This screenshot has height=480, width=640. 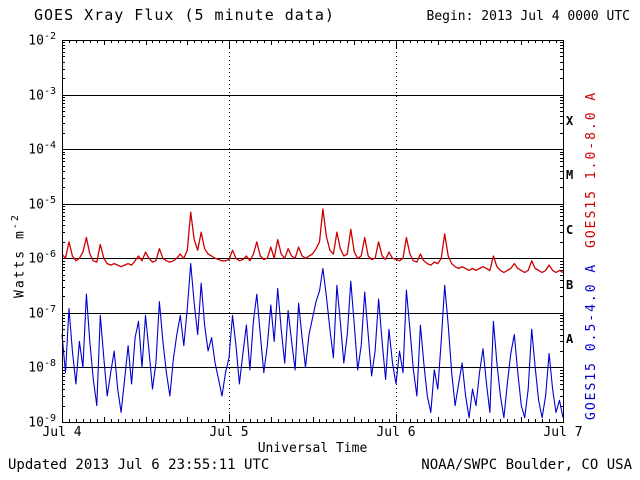 I want to click on x-axis-title: Universal Time, so click(x=312, y=448).